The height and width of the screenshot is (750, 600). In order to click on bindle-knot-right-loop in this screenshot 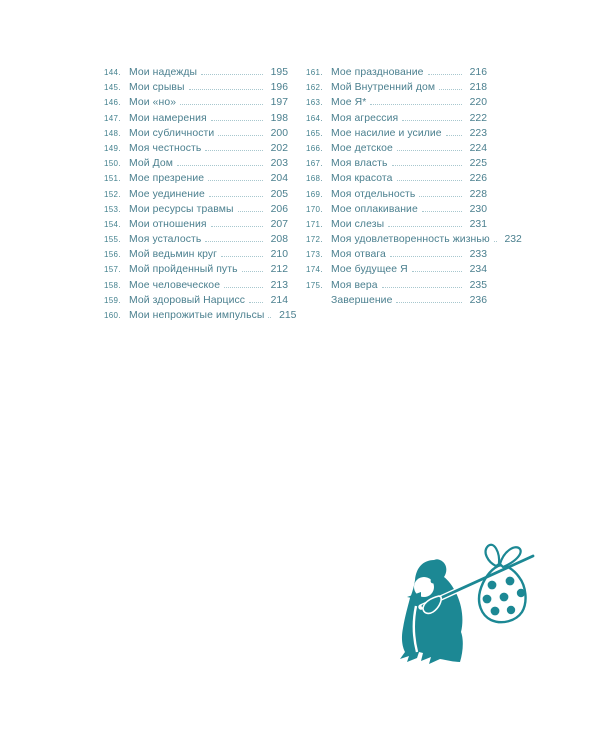, I will do `click(510, 557)`.